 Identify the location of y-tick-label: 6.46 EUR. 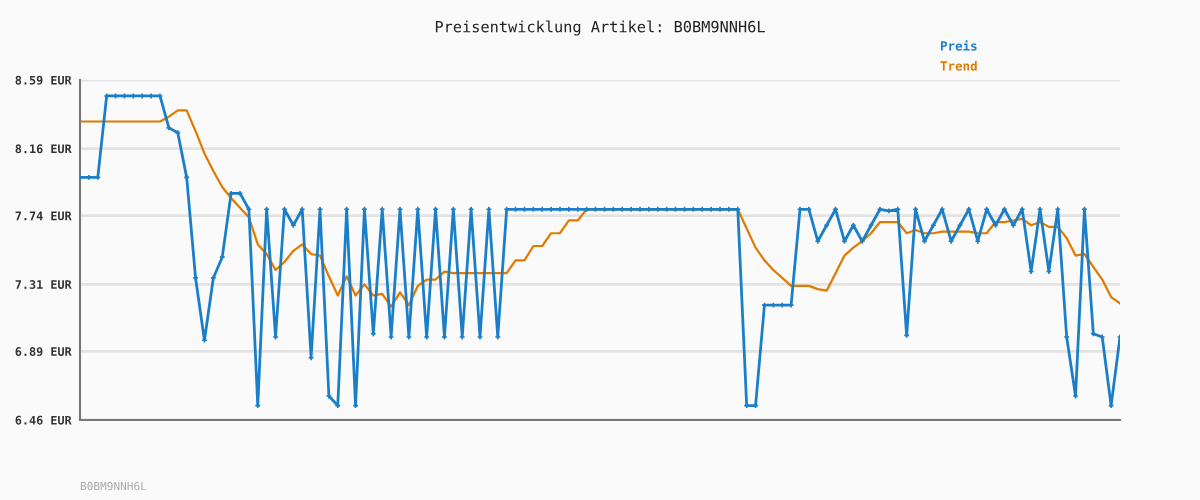
(43, 420).